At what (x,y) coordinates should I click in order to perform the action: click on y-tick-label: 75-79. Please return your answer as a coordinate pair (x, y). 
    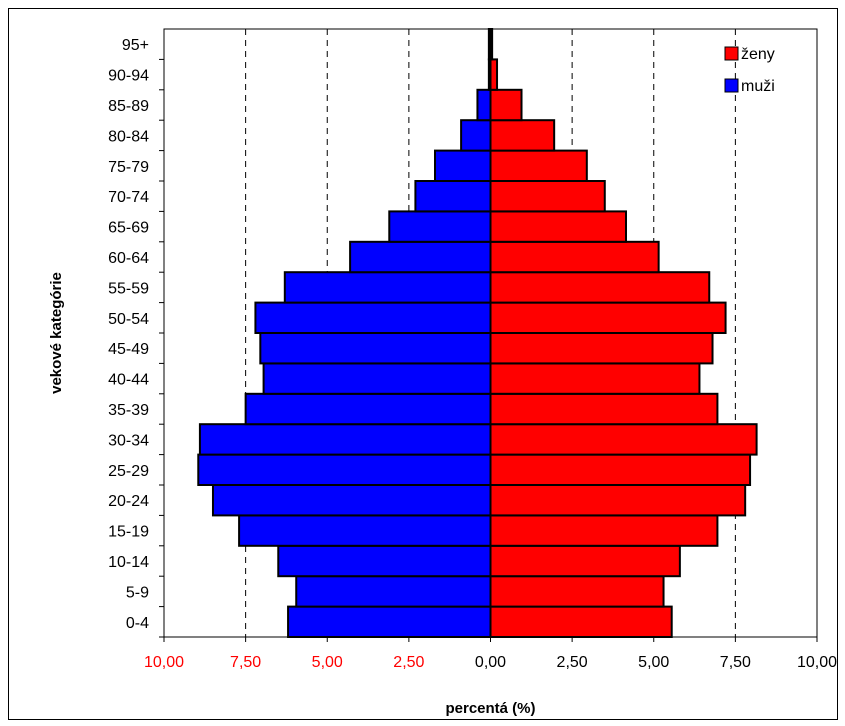
    Looking at the image, I should click on (128, 167).